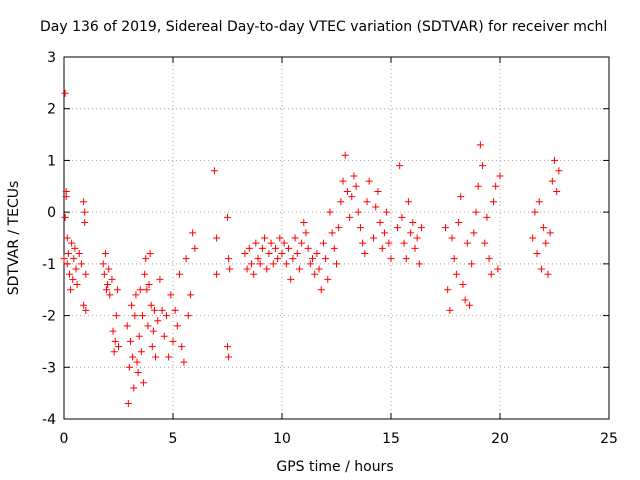 The width and height of the screenshot is (640, 480). What do you see at coordinates (391, 439) in the screenshot?
I see `x-tick-label: 15` at bounding box center [391, 439].